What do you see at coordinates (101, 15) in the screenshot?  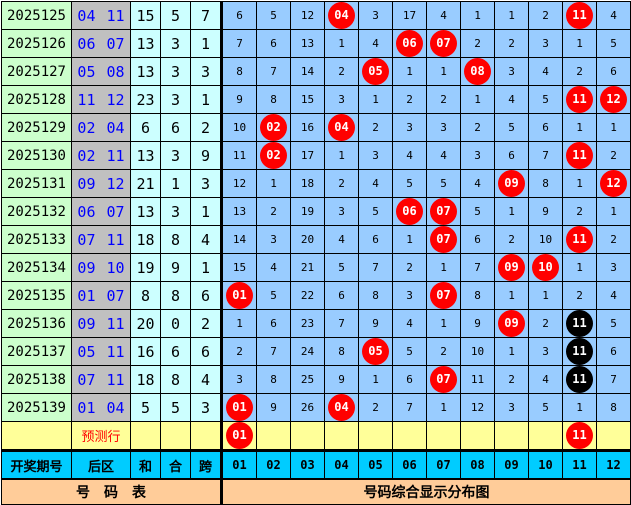 I see `back-zone-cell: 04 11` at bounding box center [101, 15].